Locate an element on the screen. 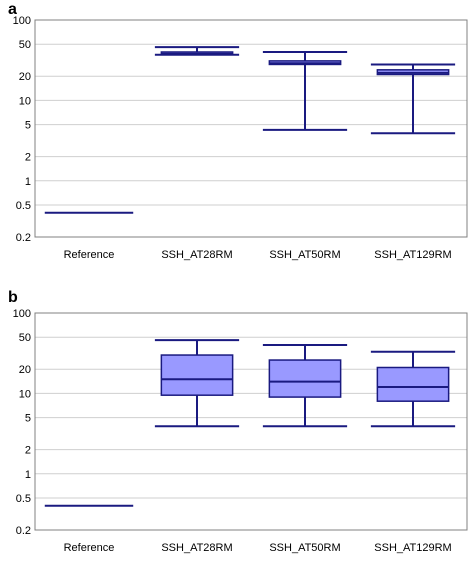  panel-a-letter: a is located at coordinates (12, 9).